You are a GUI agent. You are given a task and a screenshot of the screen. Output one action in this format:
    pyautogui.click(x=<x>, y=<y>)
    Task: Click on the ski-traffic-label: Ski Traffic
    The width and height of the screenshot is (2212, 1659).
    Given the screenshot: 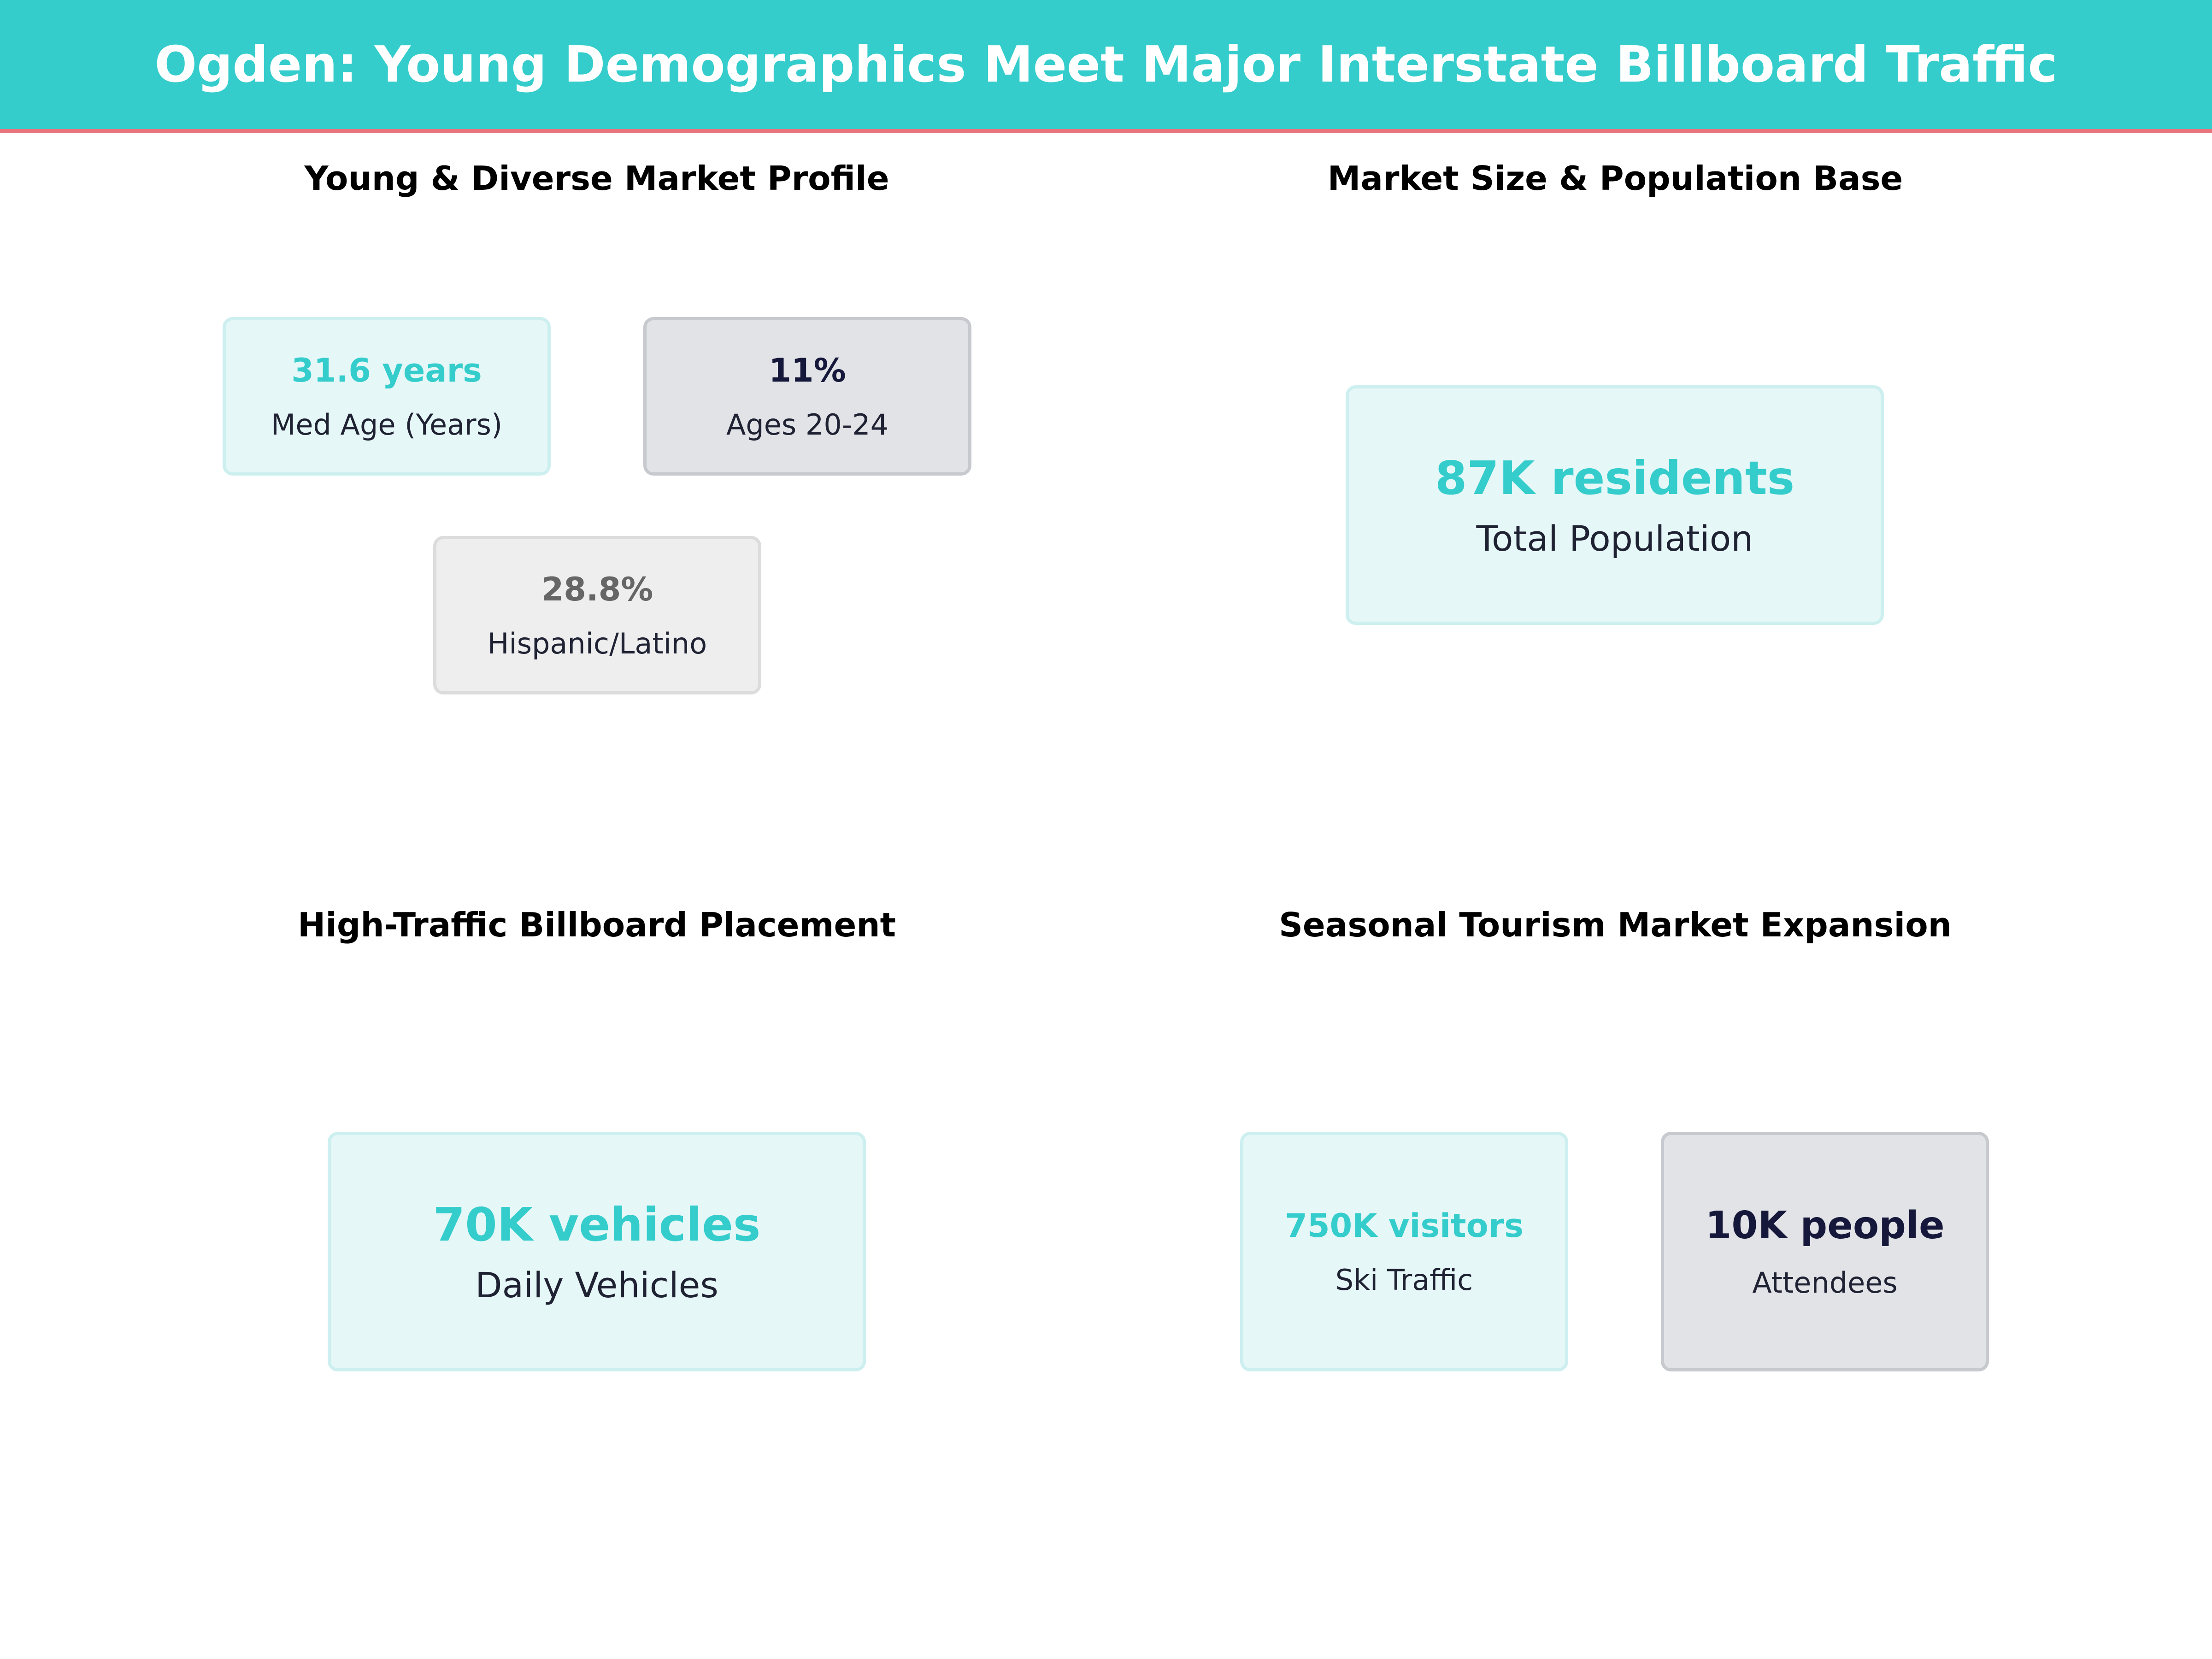 What is the action you would take?
    pyautogui.click(x=1404, y=1280)
    